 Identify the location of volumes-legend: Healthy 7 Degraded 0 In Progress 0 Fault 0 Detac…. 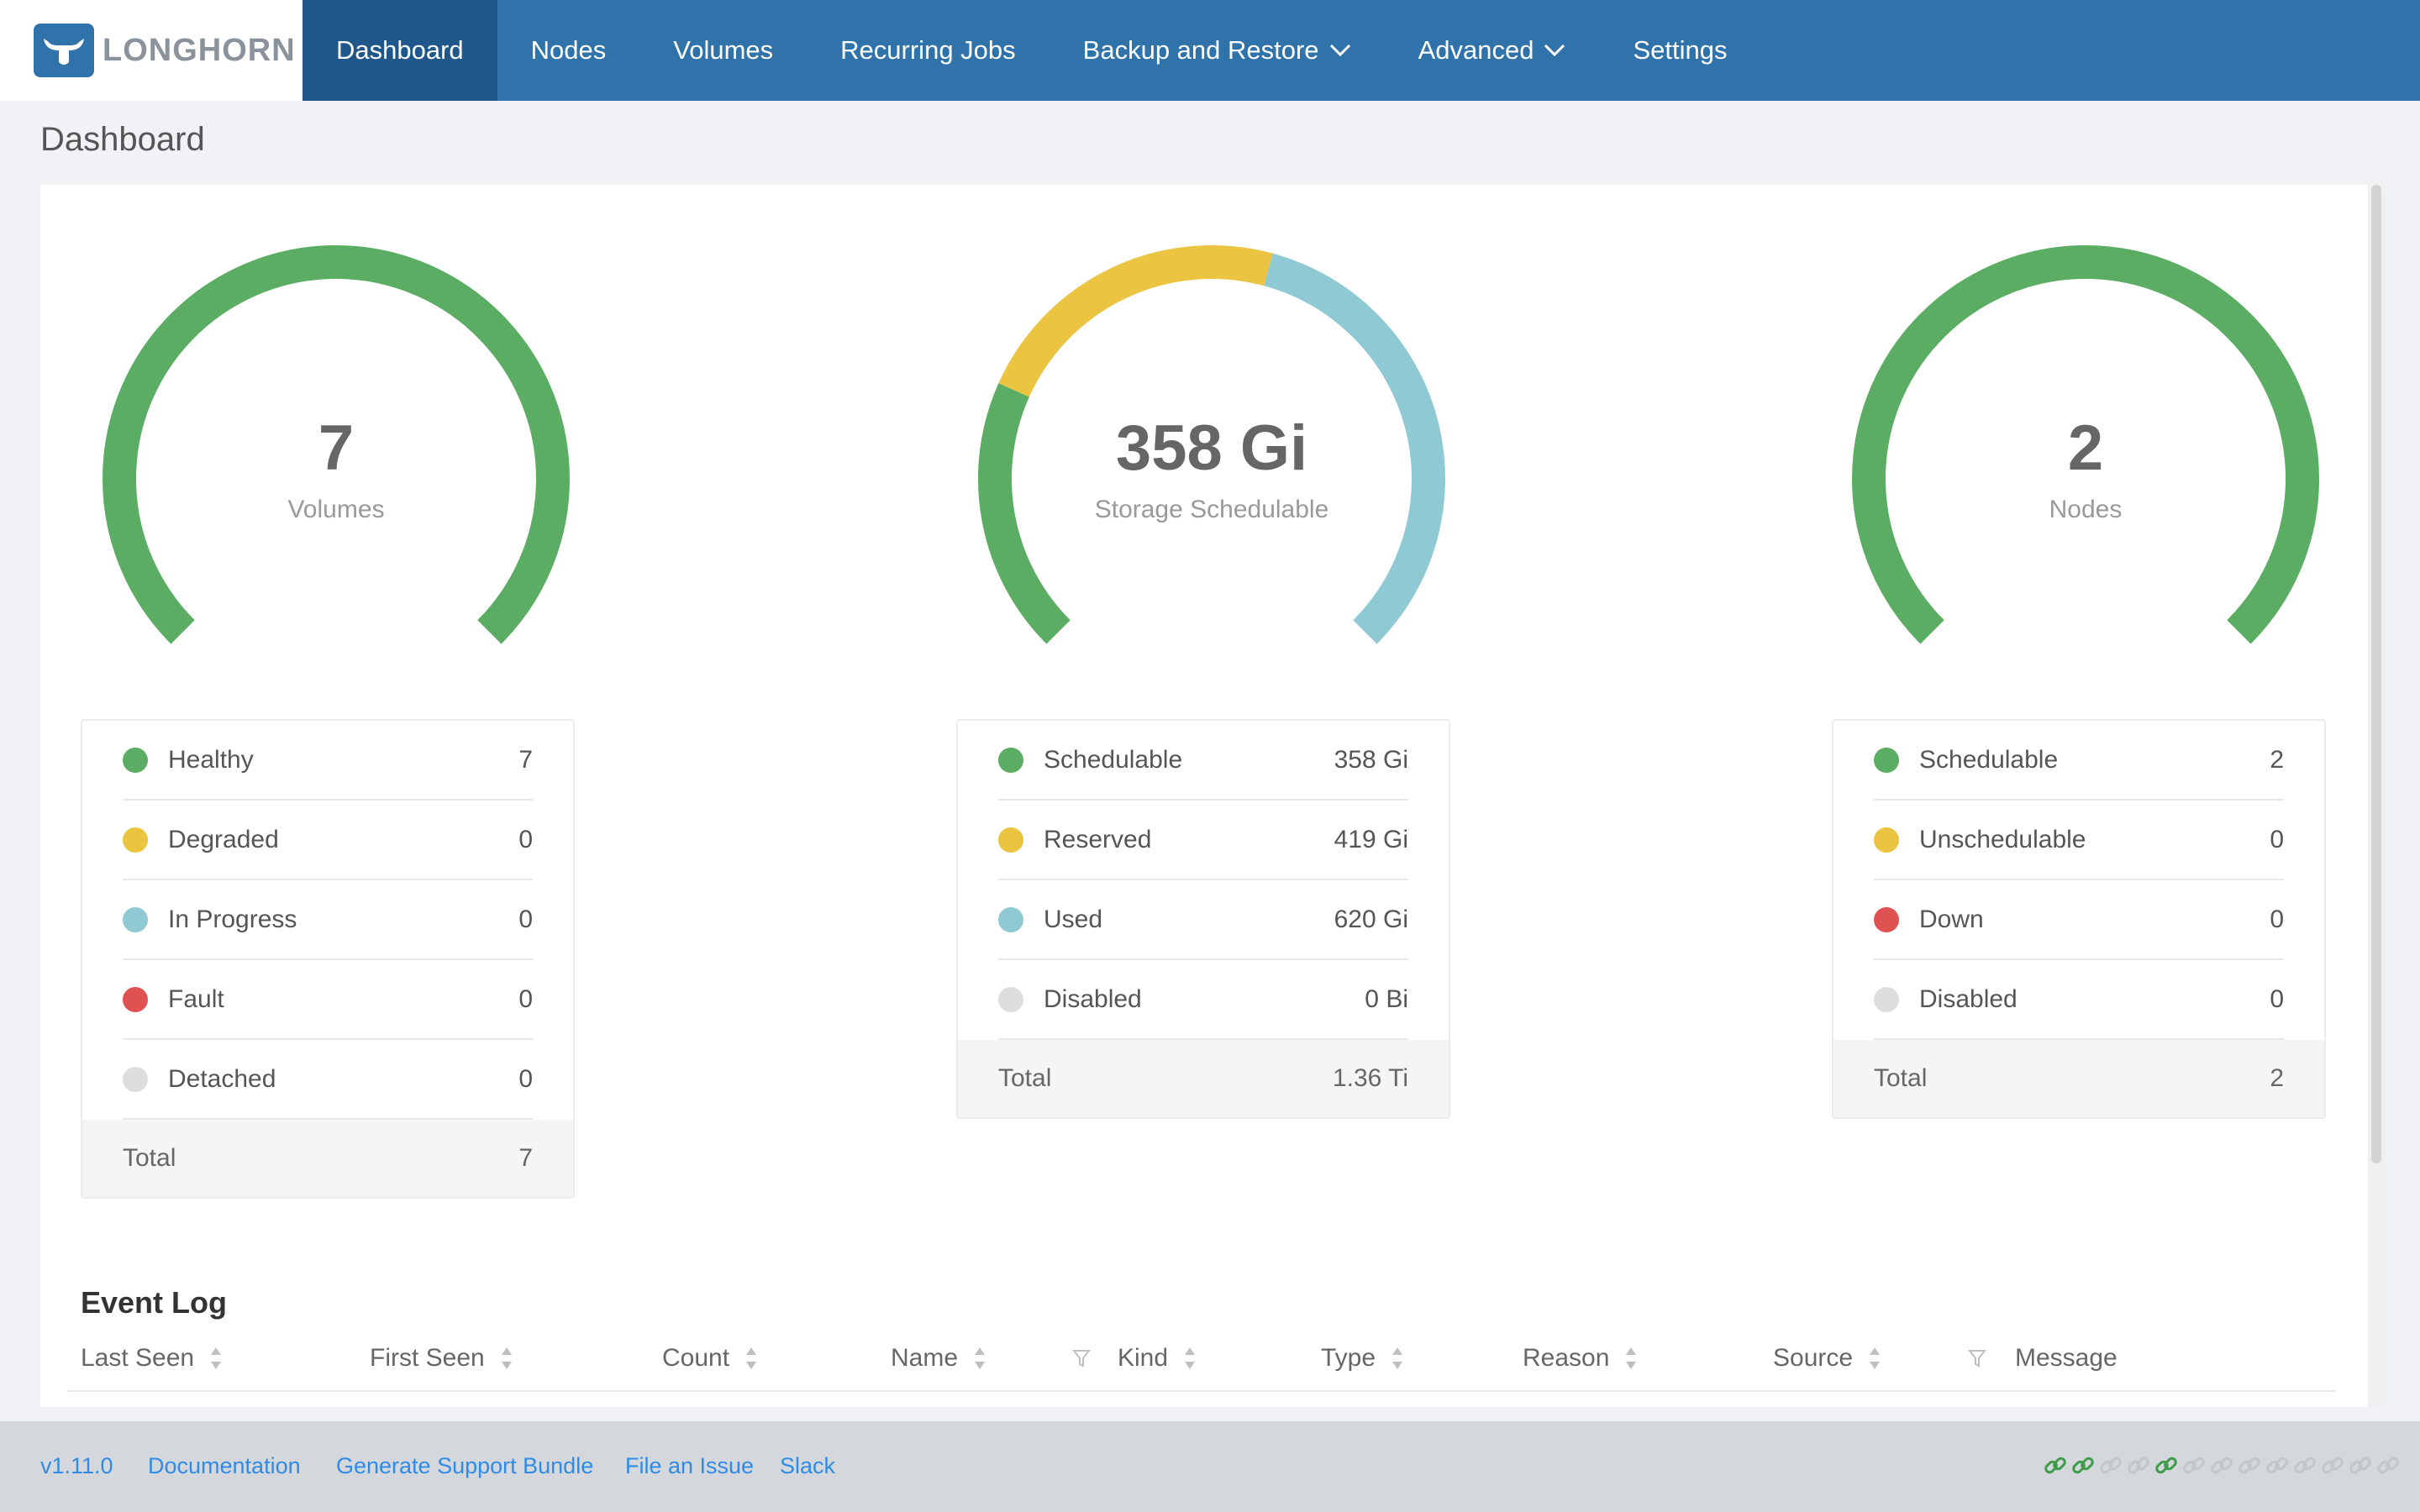
(328, 959).